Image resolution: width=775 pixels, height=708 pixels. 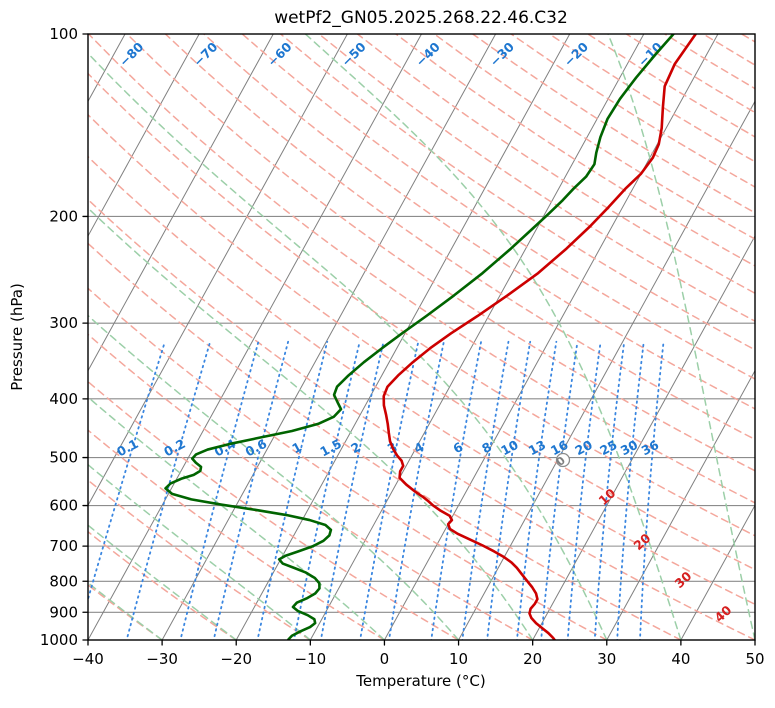 I want to click on x-tick-label: −20, so click(x=236, y=659).